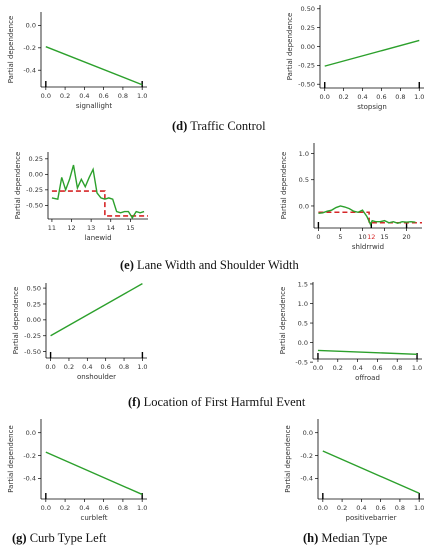  Describe the element at coordinates (303, 284) in the screenshot. I see `y-tick-label: 1.5` at that location.